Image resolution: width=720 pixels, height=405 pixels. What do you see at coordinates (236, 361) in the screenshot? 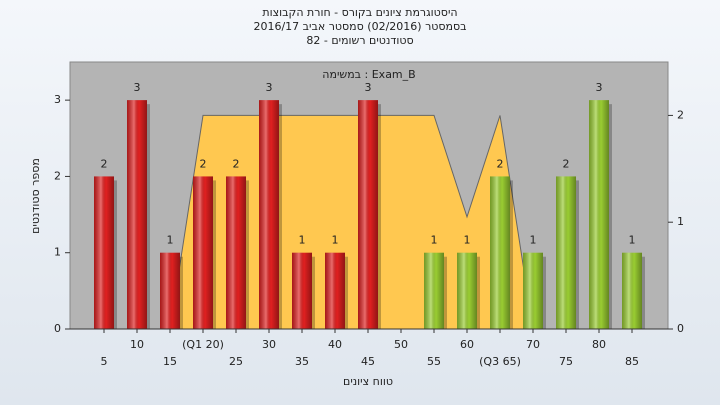
I see `x-tick-label: 25` at bounding box center [236, 361].